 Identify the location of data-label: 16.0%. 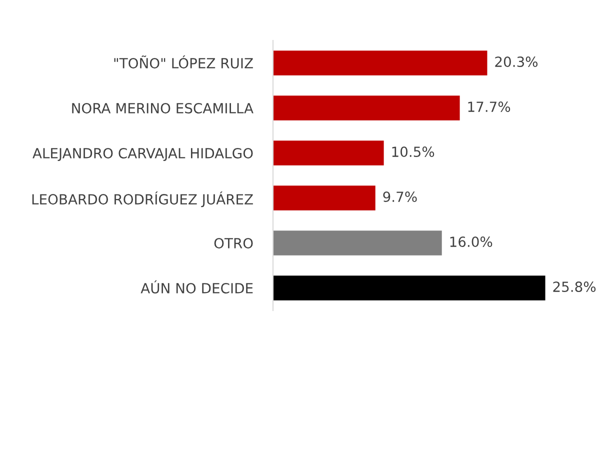
(471, 242).